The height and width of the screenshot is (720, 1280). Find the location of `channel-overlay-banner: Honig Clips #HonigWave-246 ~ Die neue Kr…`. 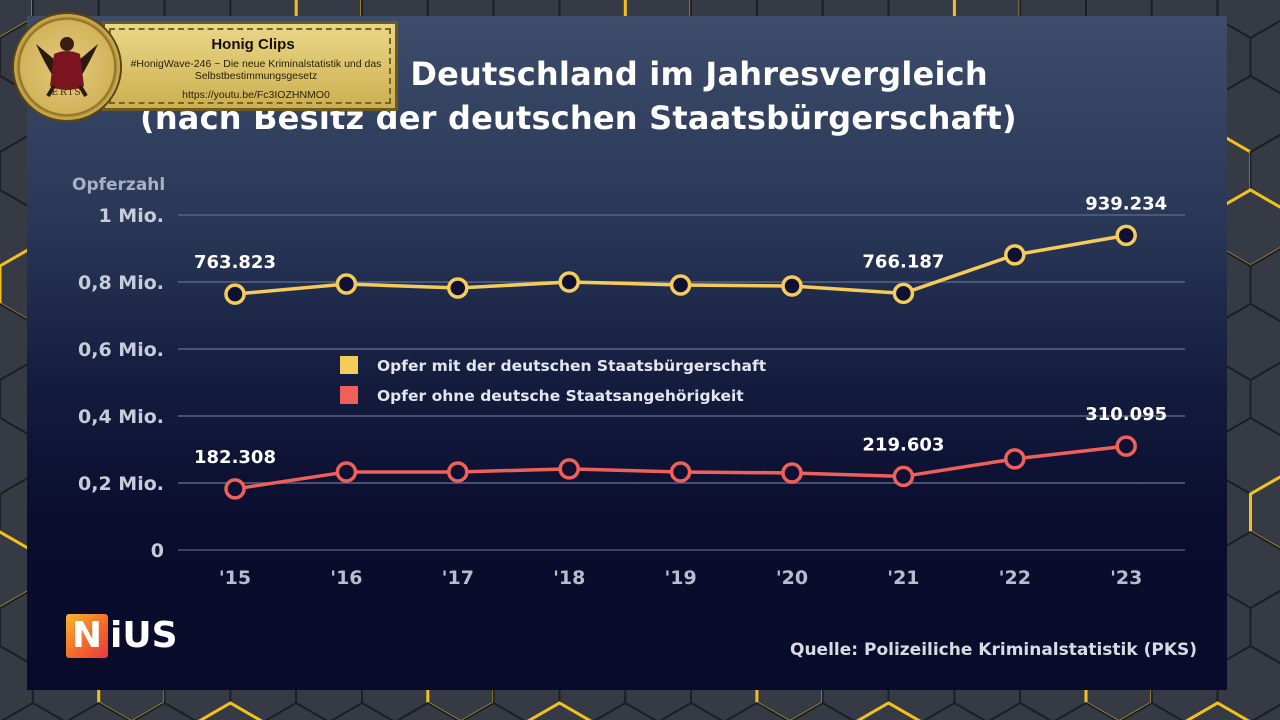

channel-overlay-banner: Honig Clips #HonigWave-246 ~ Die neue Kr… is located at coordinates (250, 66).